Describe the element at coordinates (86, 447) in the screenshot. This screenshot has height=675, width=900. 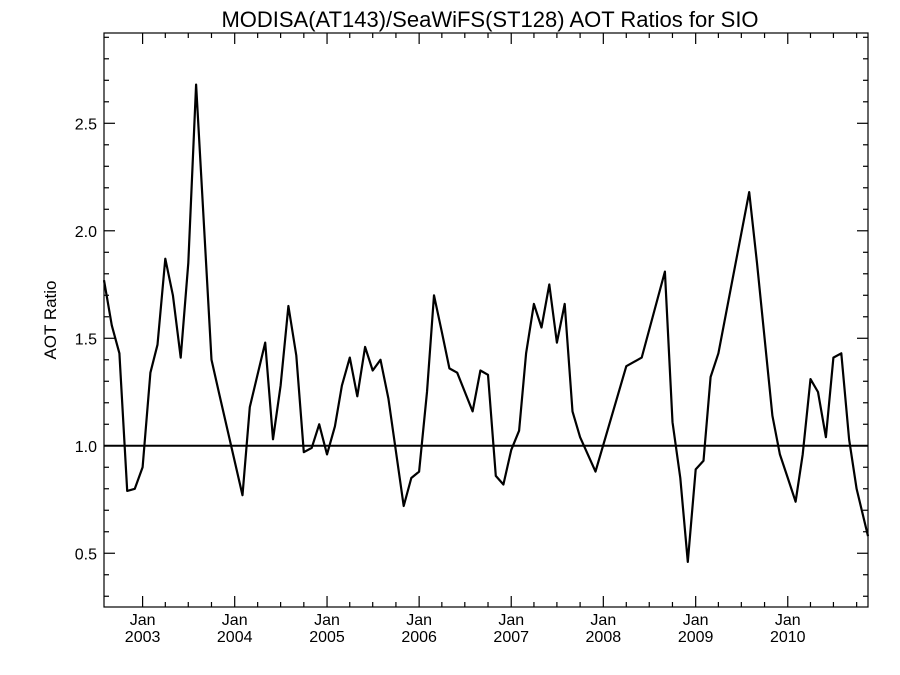
I see `y-tick-label: 1.0` at that location.